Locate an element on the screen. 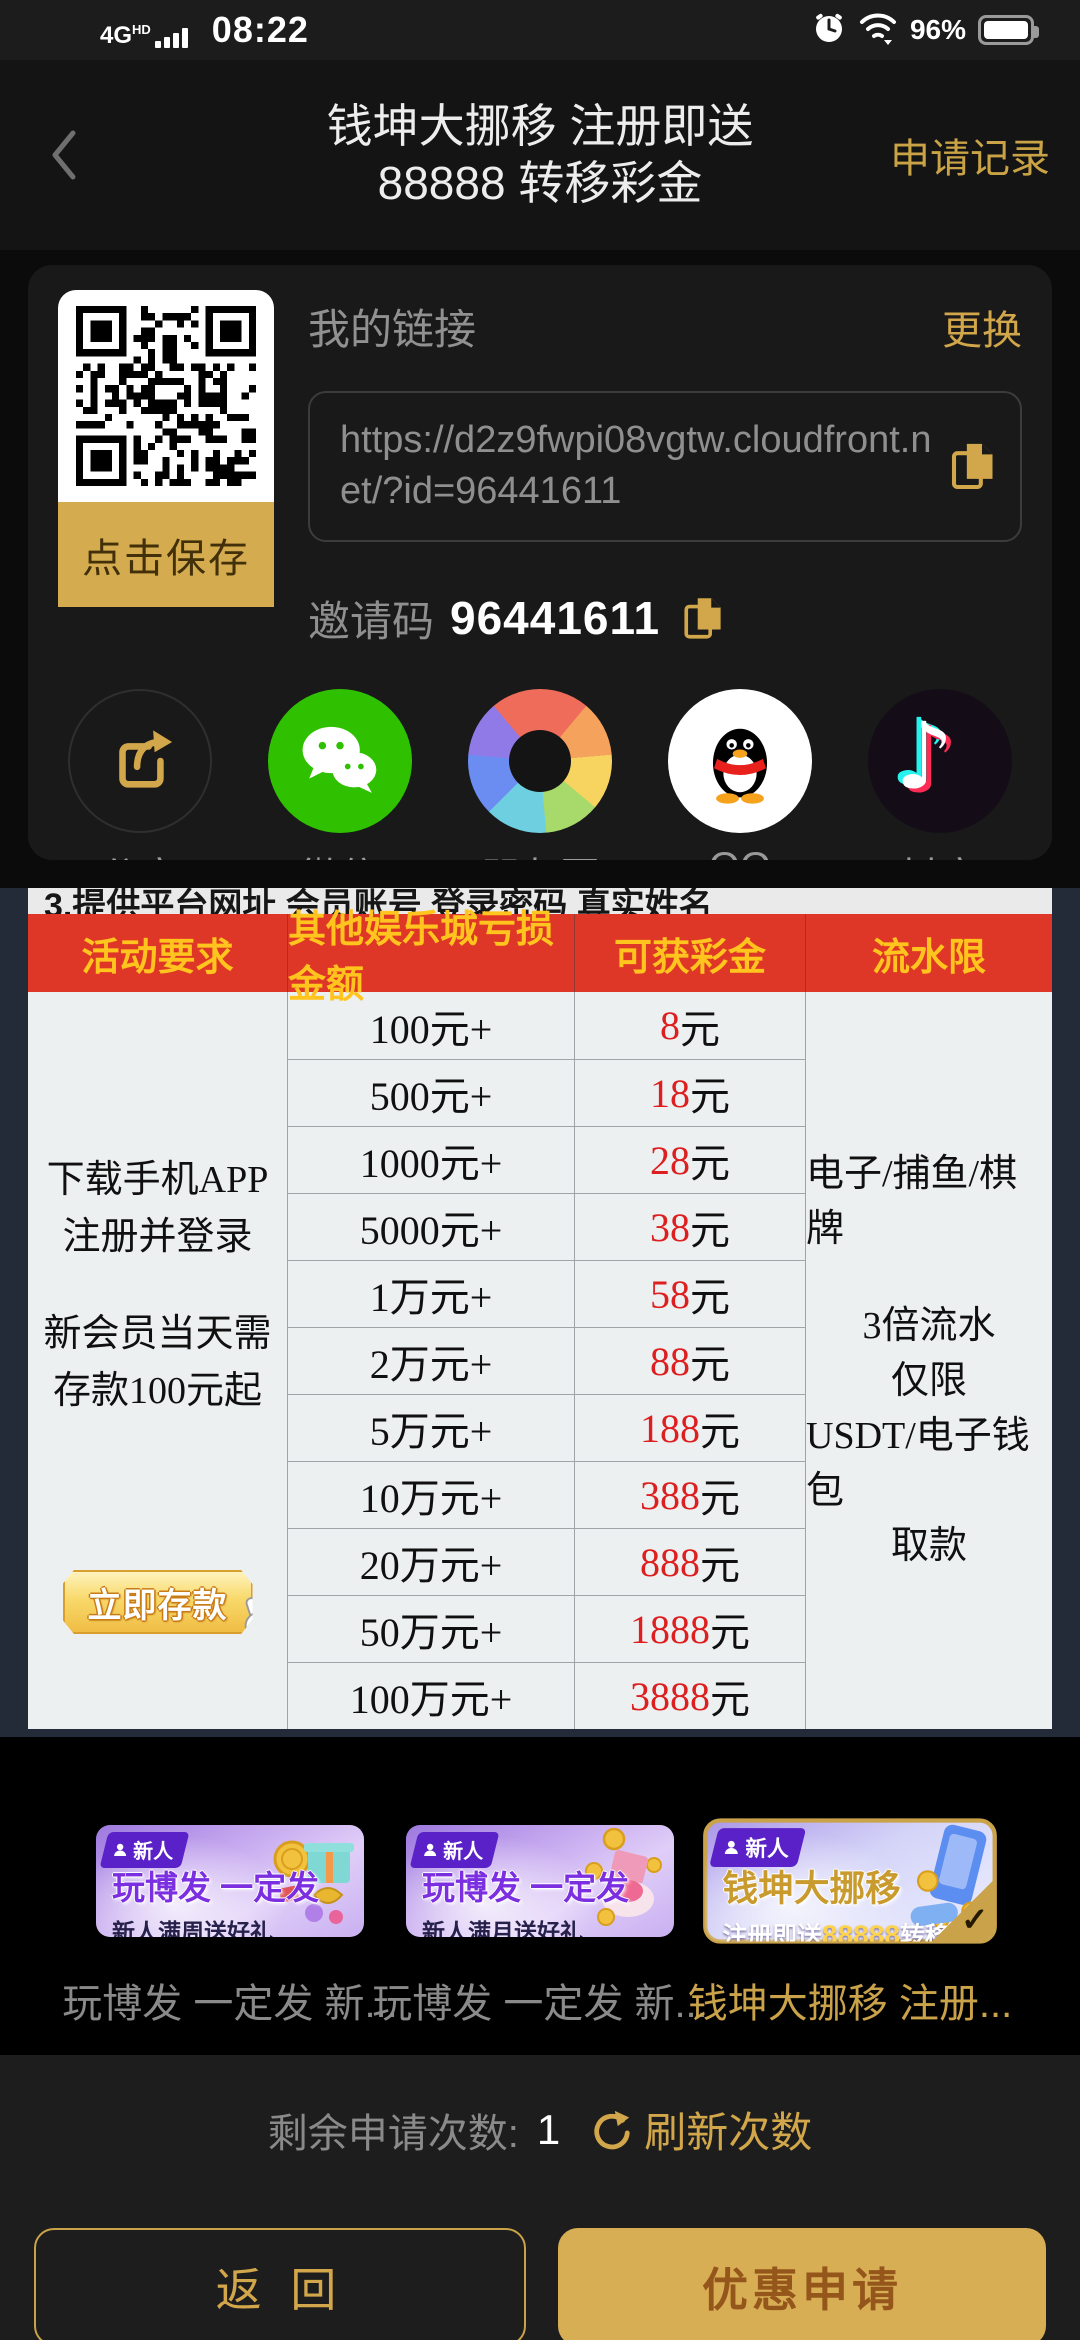  my-link-label: 我的链接 is located at coordinates (392, 329).